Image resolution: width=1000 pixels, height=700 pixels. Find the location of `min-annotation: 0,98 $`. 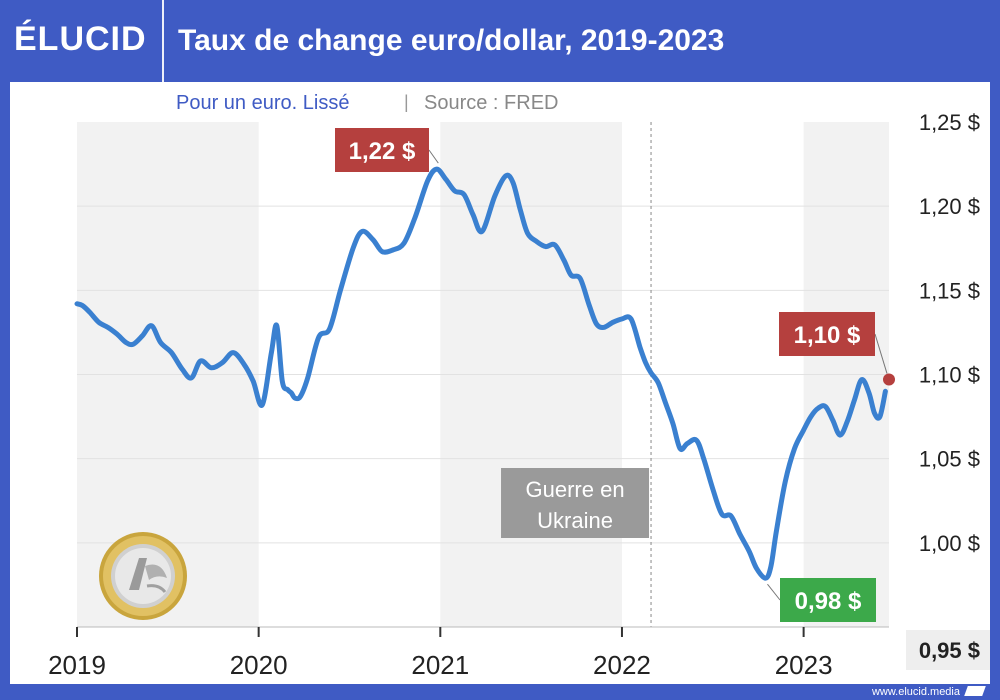

min-annotation: 0,98 $ is located at coordinates (821, 600).